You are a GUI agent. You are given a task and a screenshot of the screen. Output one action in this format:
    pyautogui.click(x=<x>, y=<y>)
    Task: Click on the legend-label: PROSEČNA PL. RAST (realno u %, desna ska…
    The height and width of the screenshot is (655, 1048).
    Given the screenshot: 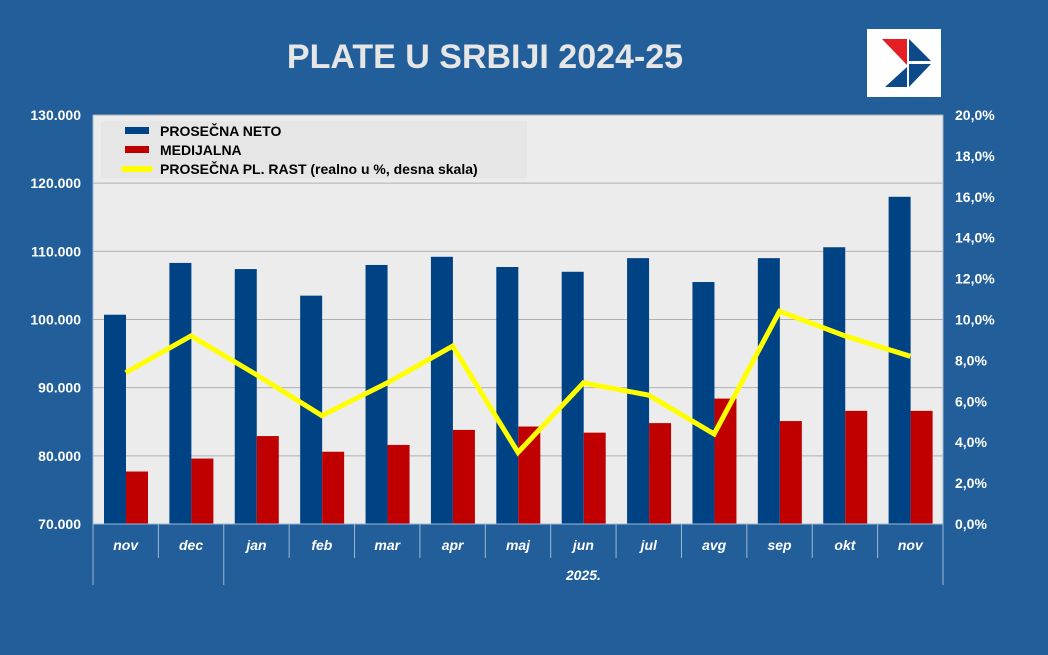 What is the action you would take?
    pyautogui.click(x=319, y=168)
    